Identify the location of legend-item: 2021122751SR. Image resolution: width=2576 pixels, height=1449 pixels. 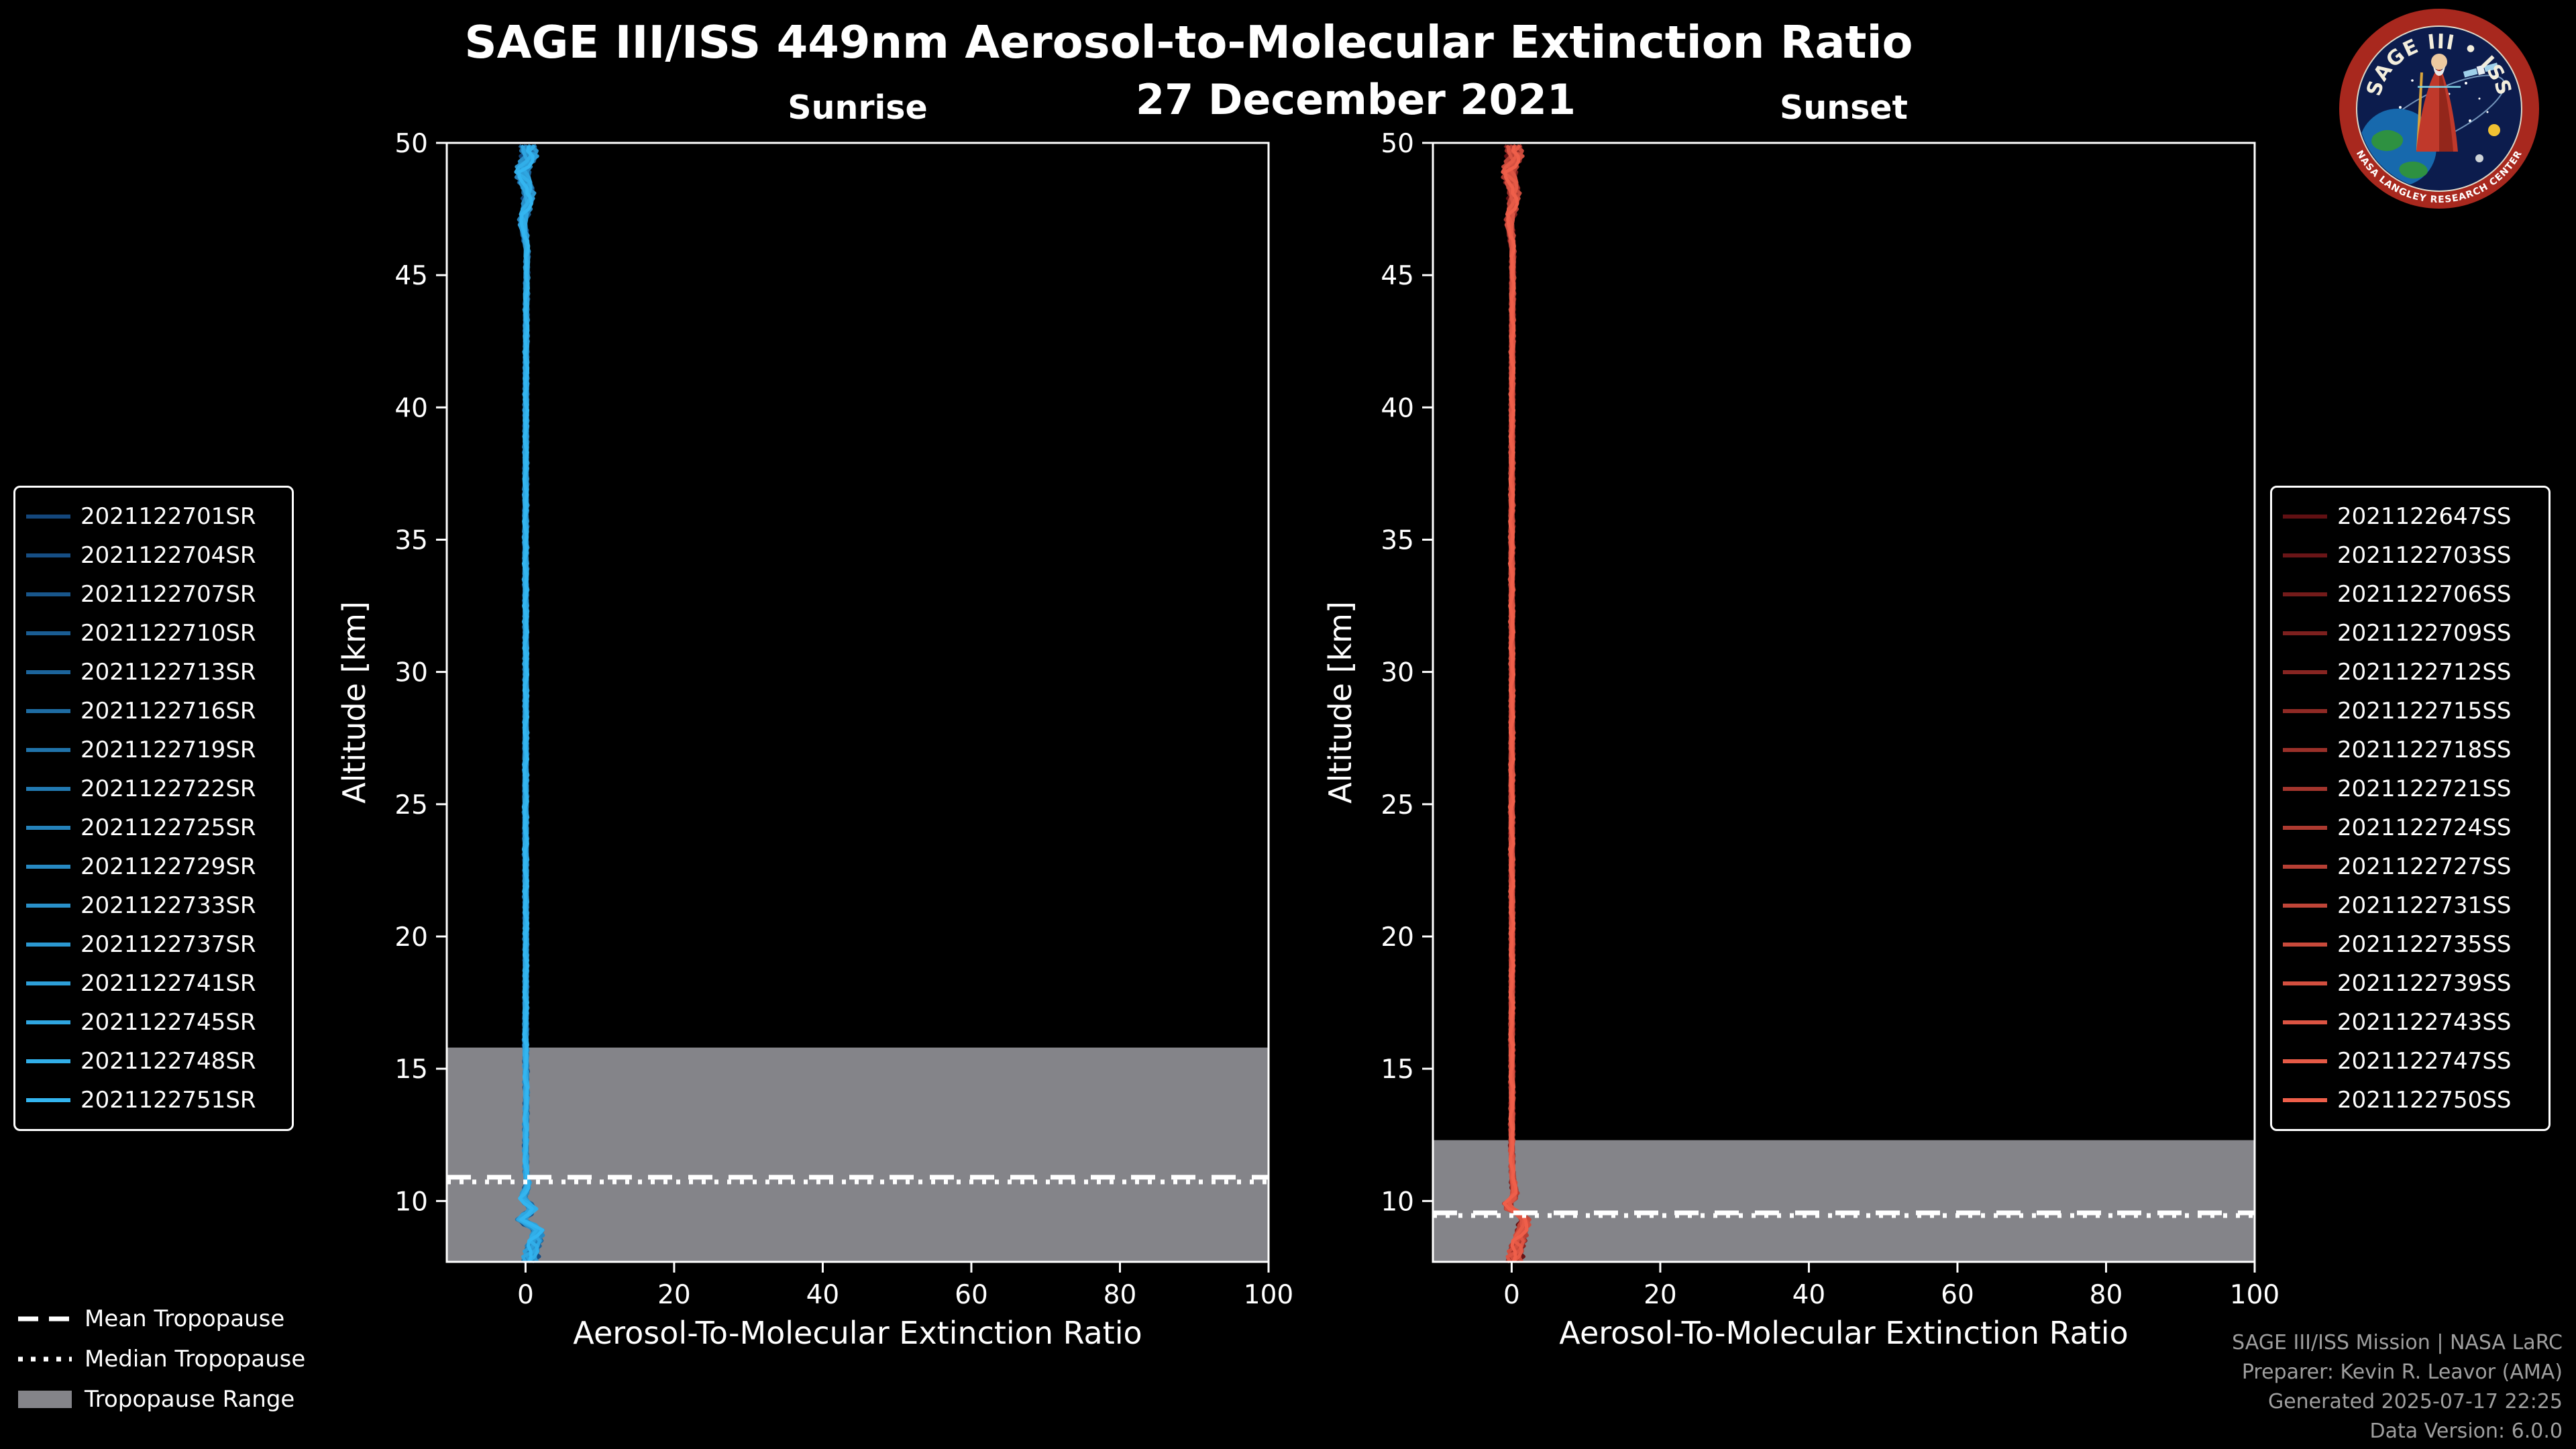
(153, 1100).